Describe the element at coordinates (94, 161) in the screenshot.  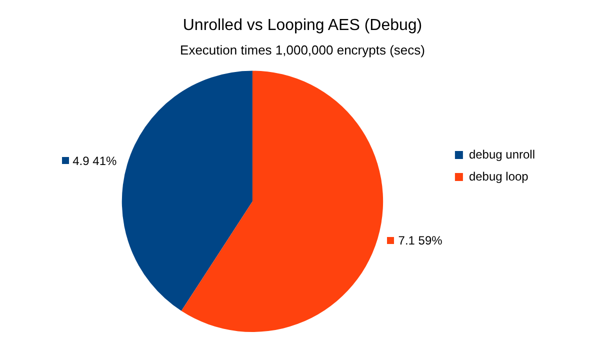
I see `data-label: 4.9 41%` at that location.